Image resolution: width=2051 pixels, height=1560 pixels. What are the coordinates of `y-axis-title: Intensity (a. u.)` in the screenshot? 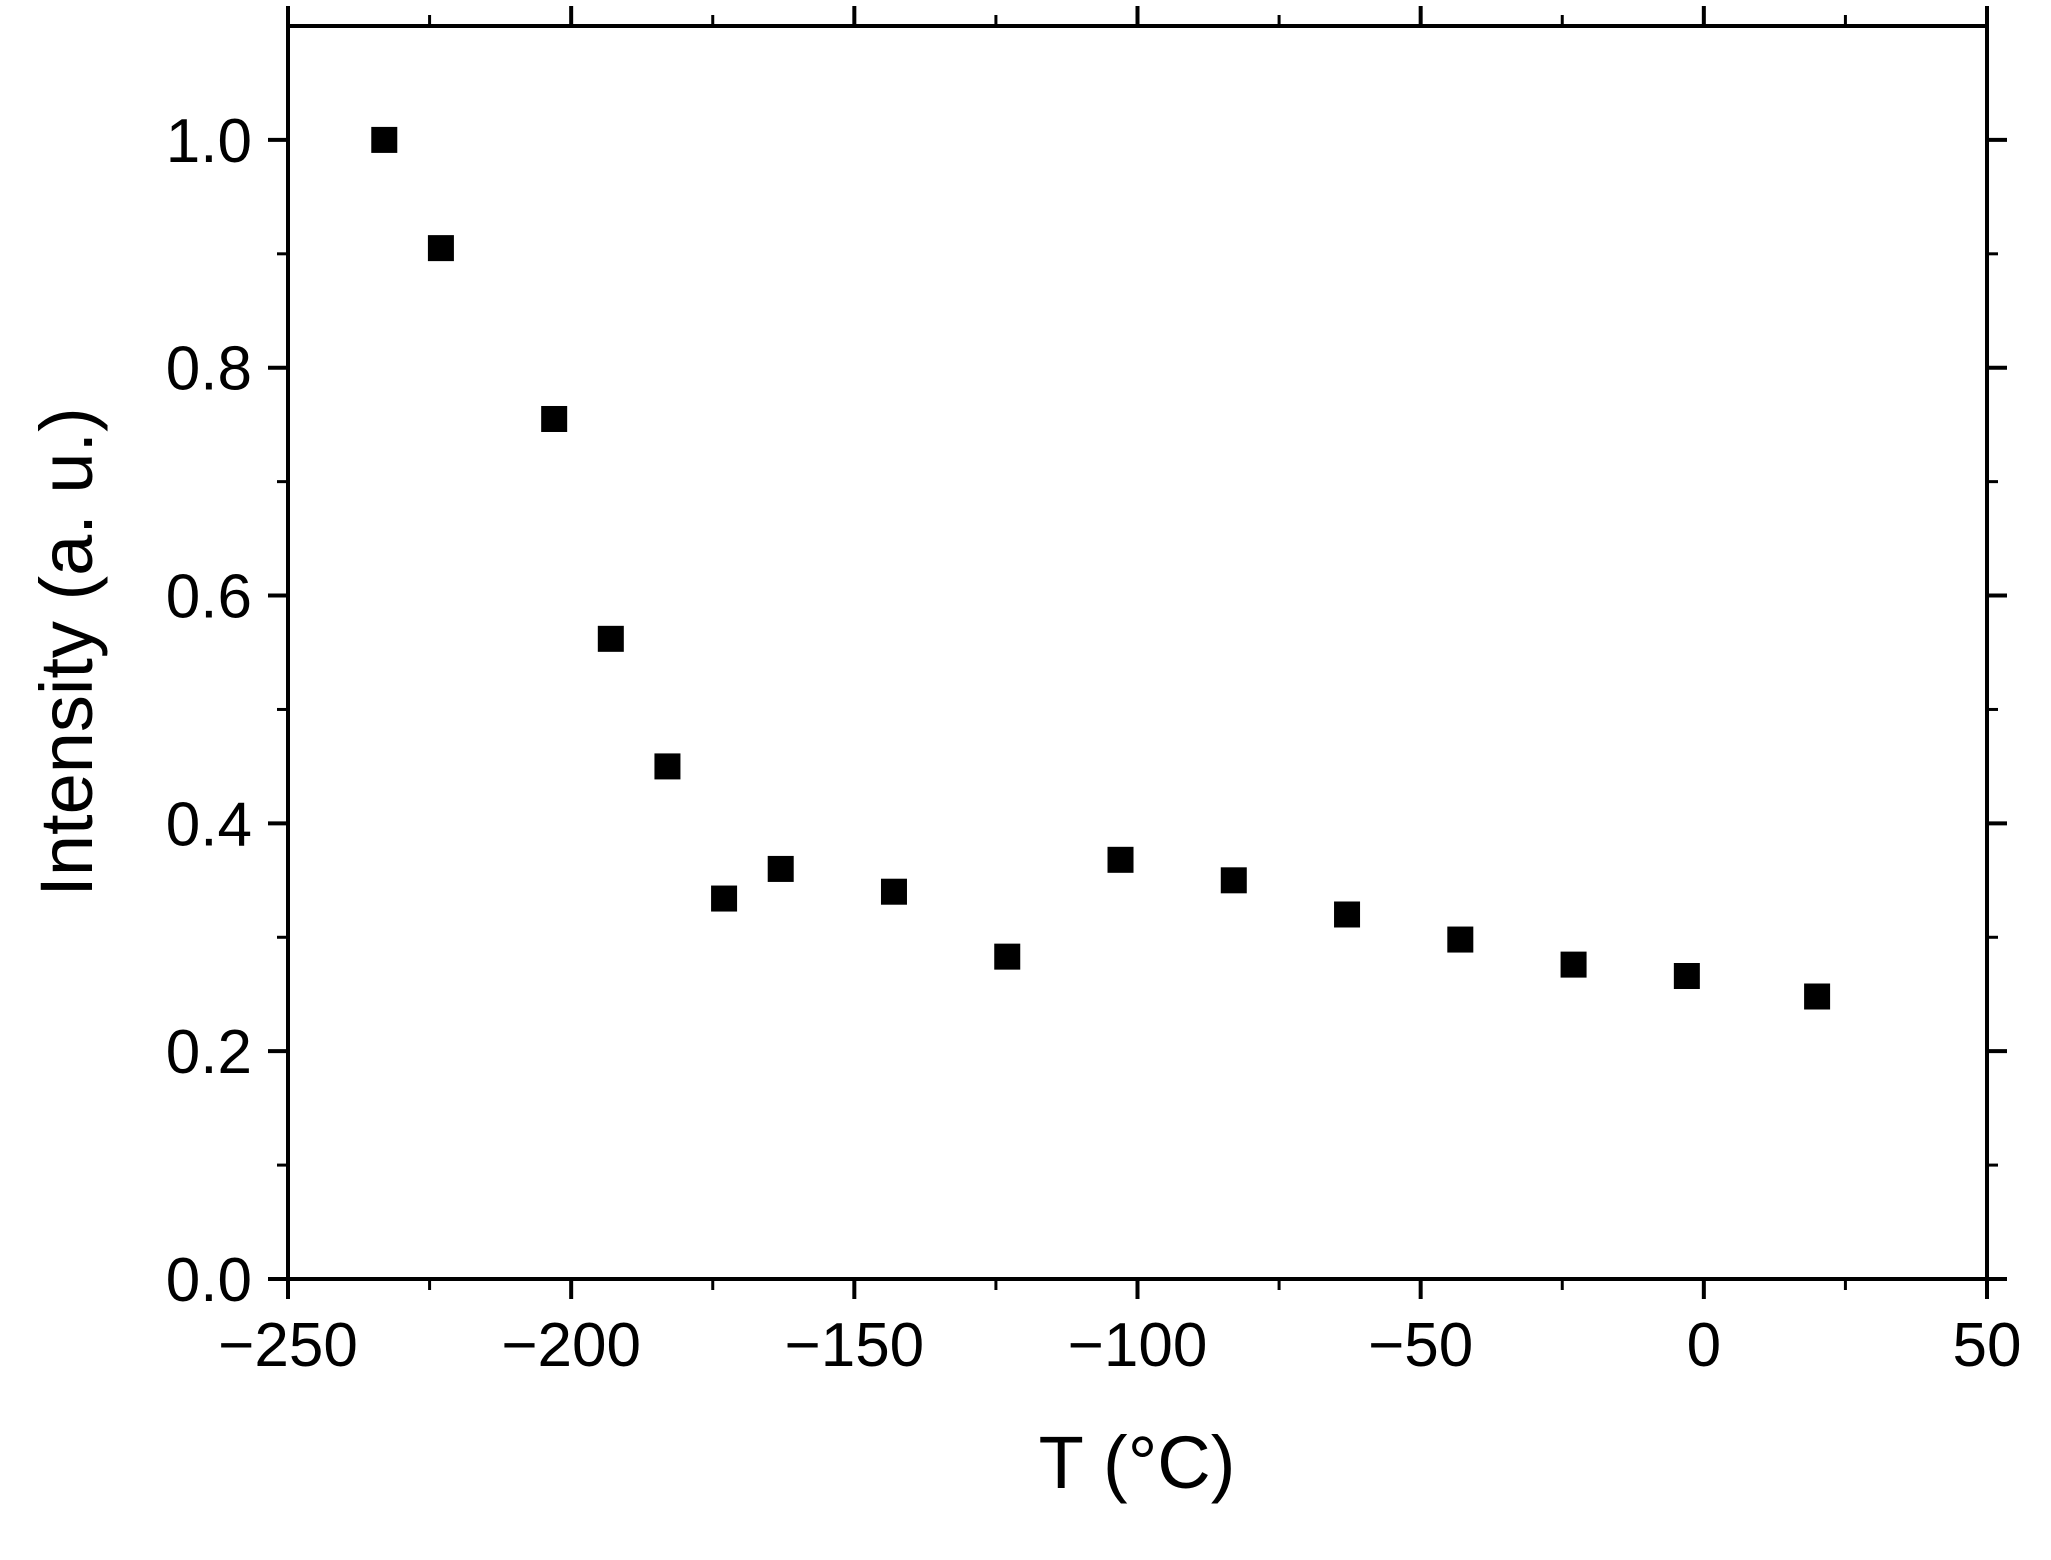 It's located at (66, 651).